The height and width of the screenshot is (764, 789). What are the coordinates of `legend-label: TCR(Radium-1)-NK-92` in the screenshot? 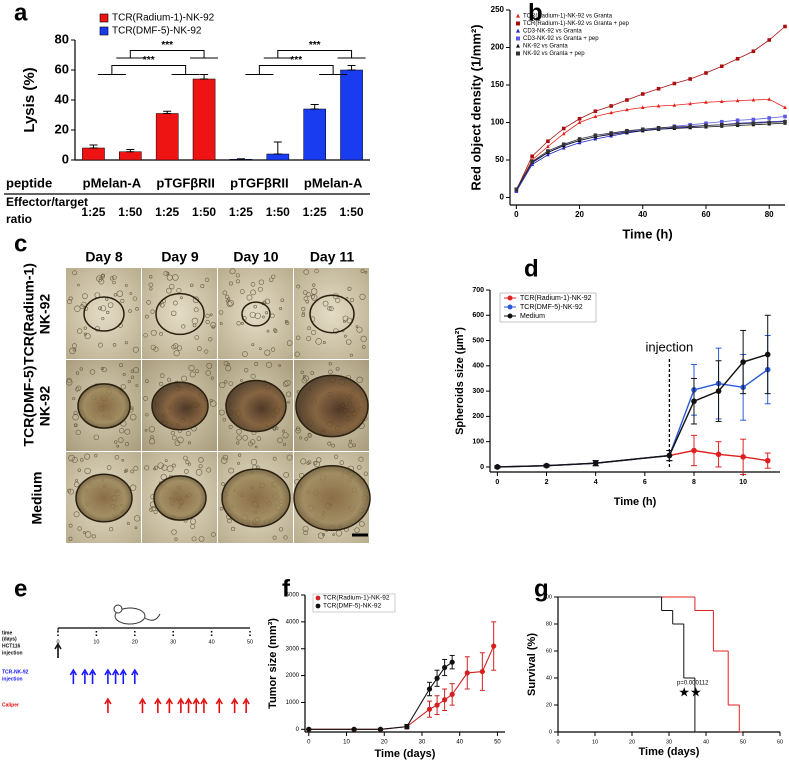 It's located at (356, 598).